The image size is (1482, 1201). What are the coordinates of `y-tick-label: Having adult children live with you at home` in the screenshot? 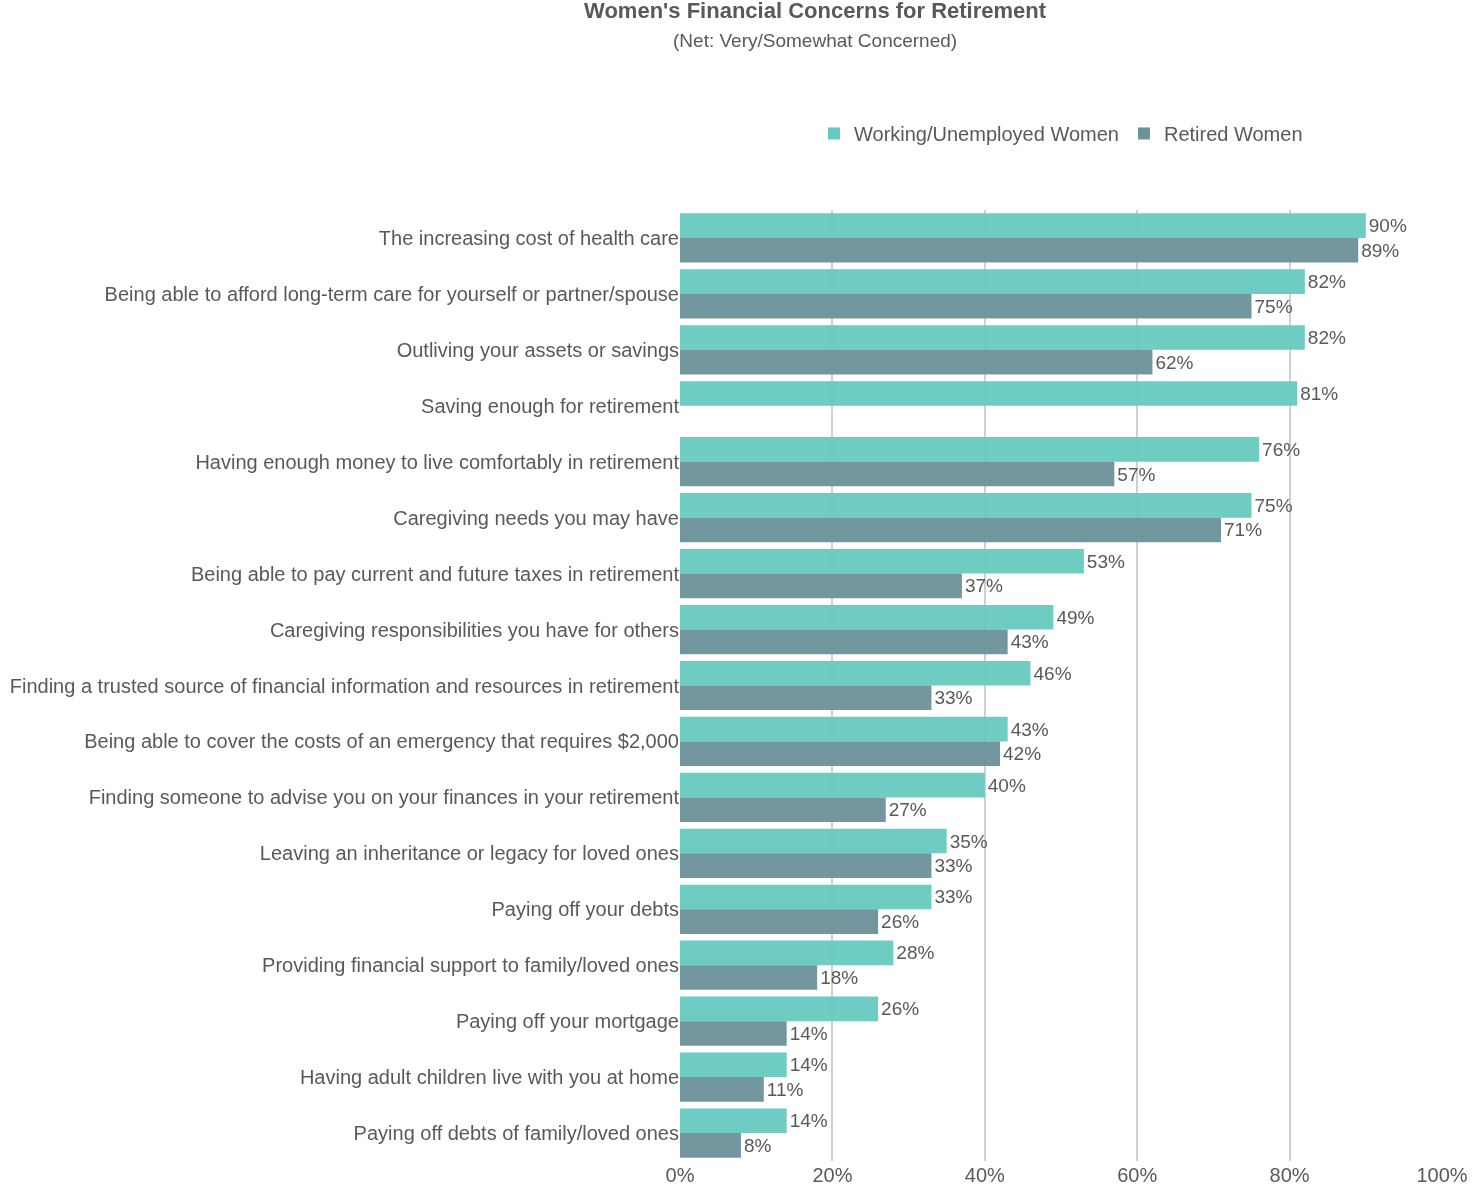 It's located at (489, 1077).